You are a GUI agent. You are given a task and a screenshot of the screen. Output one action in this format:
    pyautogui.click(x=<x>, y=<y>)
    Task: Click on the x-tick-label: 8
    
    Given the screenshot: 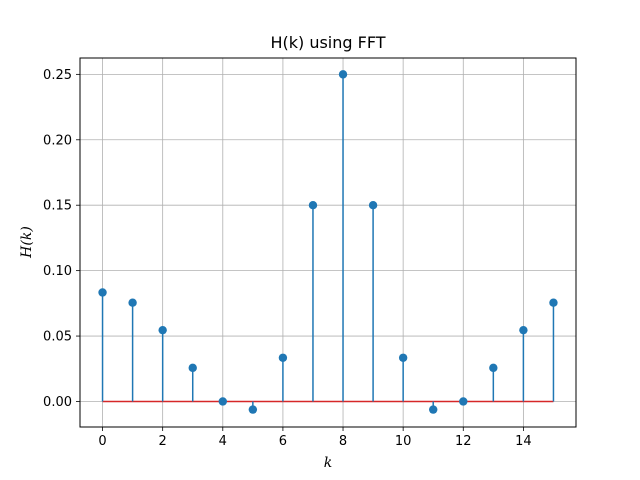 What is the action you would take?
    pyautogui.click(x=343, y=441)
    